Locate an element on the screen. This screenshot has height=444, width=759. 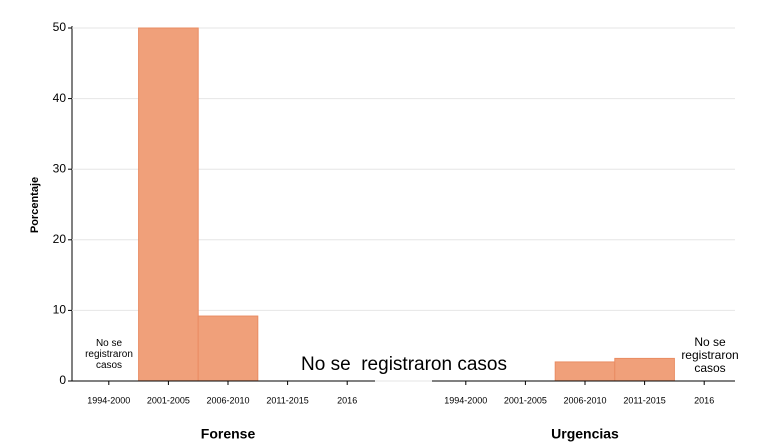
y-tick-label: 30 is located at coordinates (60, 168).